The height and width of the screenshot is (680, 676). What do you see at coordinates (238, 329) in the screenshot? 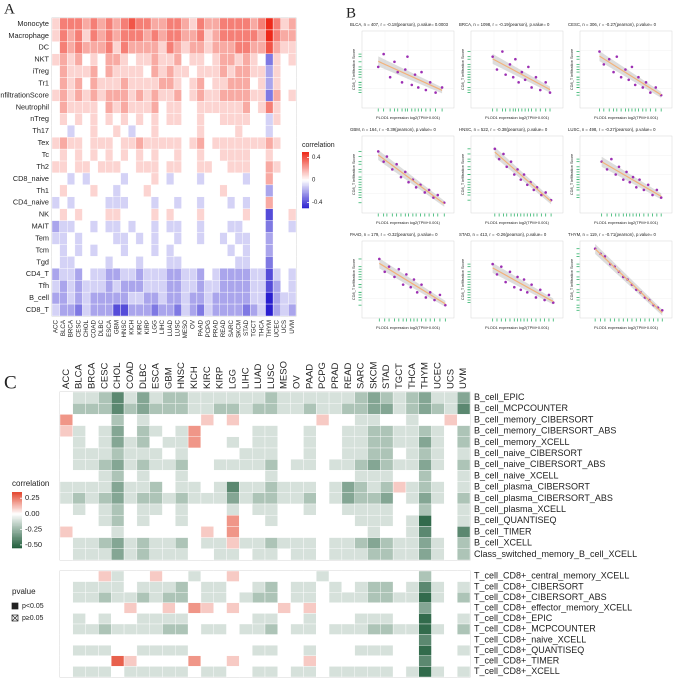
I see `column-label: SKCM` at bounding box center [238, 329].